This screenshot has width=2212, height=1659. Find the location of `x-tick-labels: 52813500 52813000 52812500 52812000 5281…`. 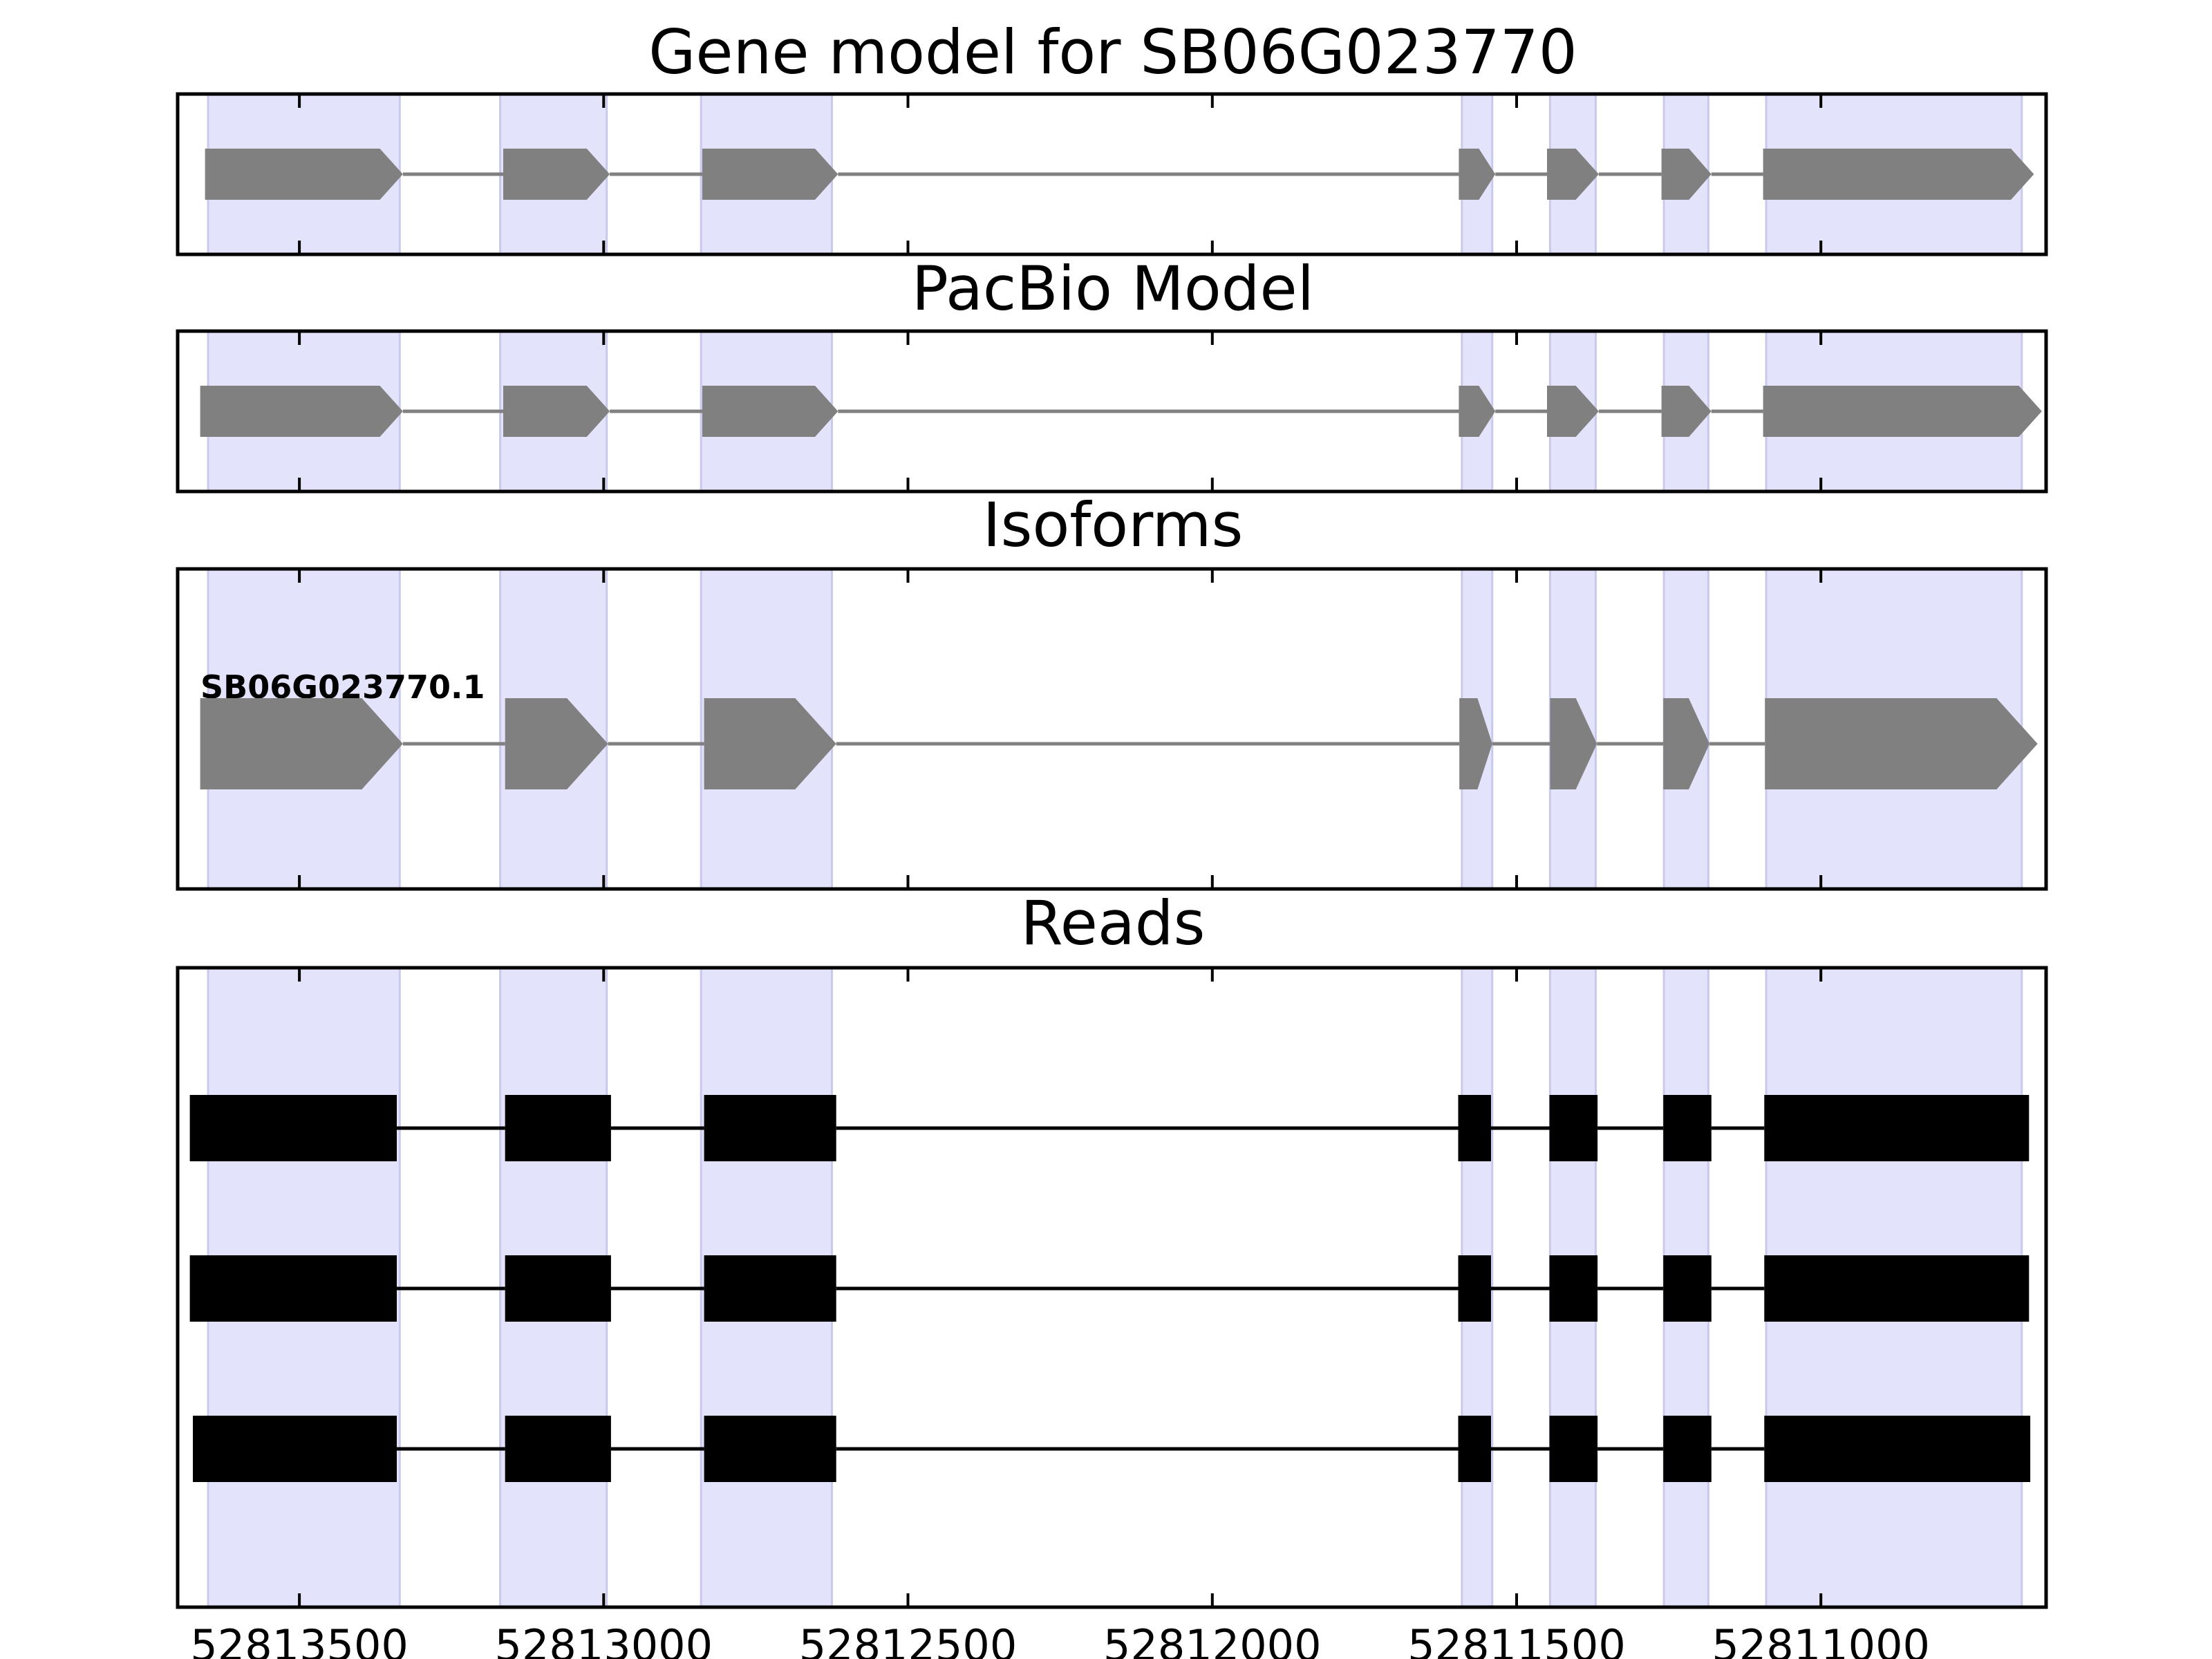

x-tick-labels: 52813500 52813000 52812500 52812000 5281… is located at coordinates (1060, 1639).